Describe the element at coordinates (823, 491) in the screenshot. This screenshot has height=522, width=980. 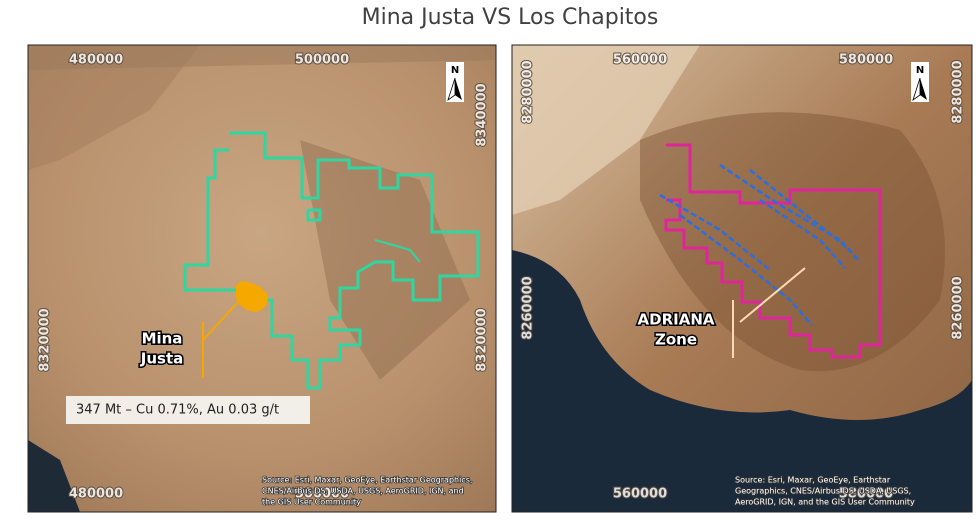
I see `attribution: Geographics, CNES/Airbus DS, USDA, USGS,` at that location.